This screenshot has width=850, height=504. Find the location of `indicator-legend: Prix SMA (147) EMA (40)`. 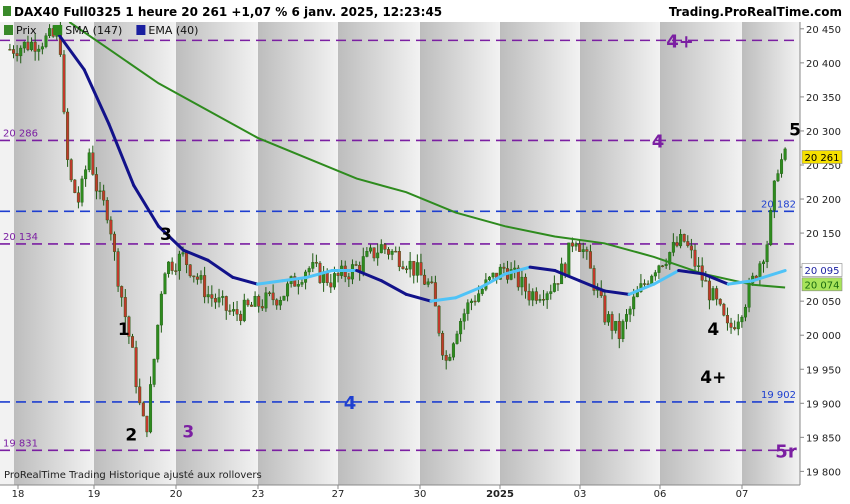

indicator-legend: Prix SMA (147) EMA (40) is located at coordinates (101, 30).